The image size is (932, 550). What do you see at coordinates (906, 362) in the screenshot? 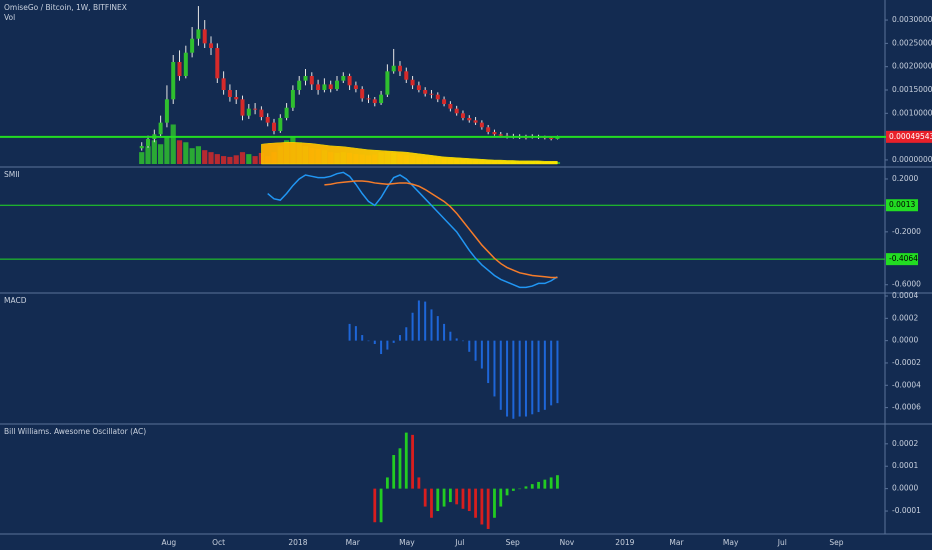
I see `y-tick-label: -0.0002` at bounding box center [906, 362].